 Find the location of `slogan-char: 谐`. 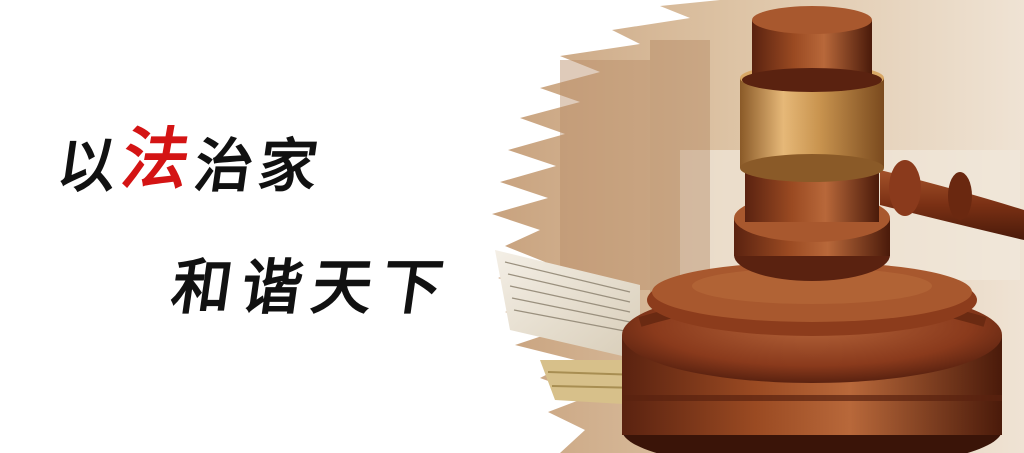

slogan-char: 谐 is located at coordinates (277, 288).